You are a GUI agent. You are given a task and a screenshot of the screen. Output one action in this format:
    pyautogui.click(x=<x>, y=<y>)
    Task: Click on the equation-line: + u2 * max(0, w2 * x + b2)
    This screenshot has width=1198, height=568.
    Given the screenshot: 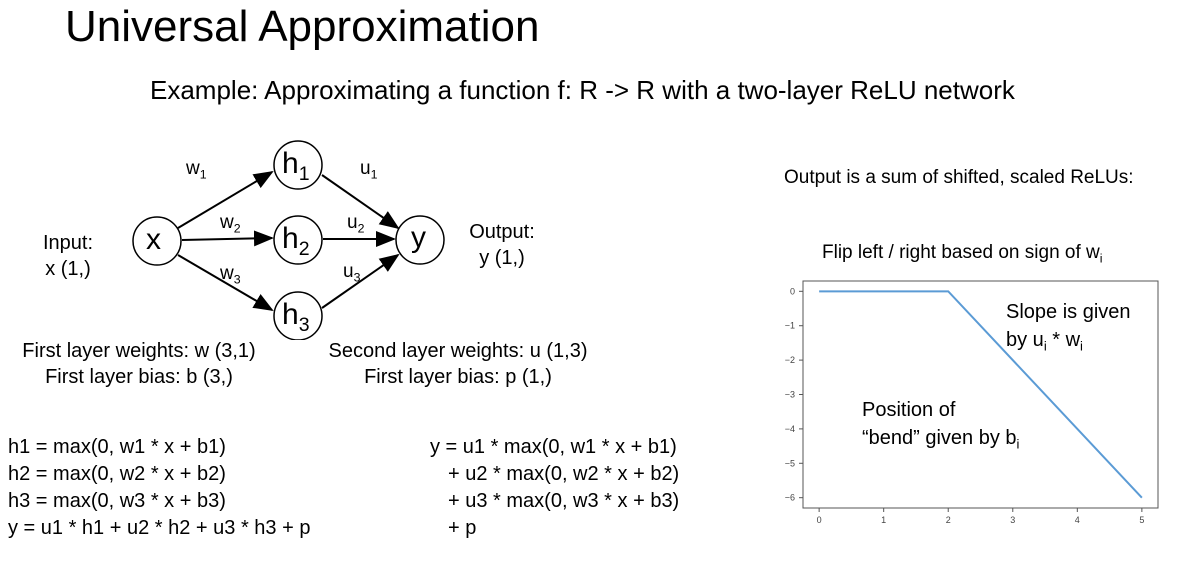 What is the action you would take?
    pyautogui.click(x=564, y=474)
    